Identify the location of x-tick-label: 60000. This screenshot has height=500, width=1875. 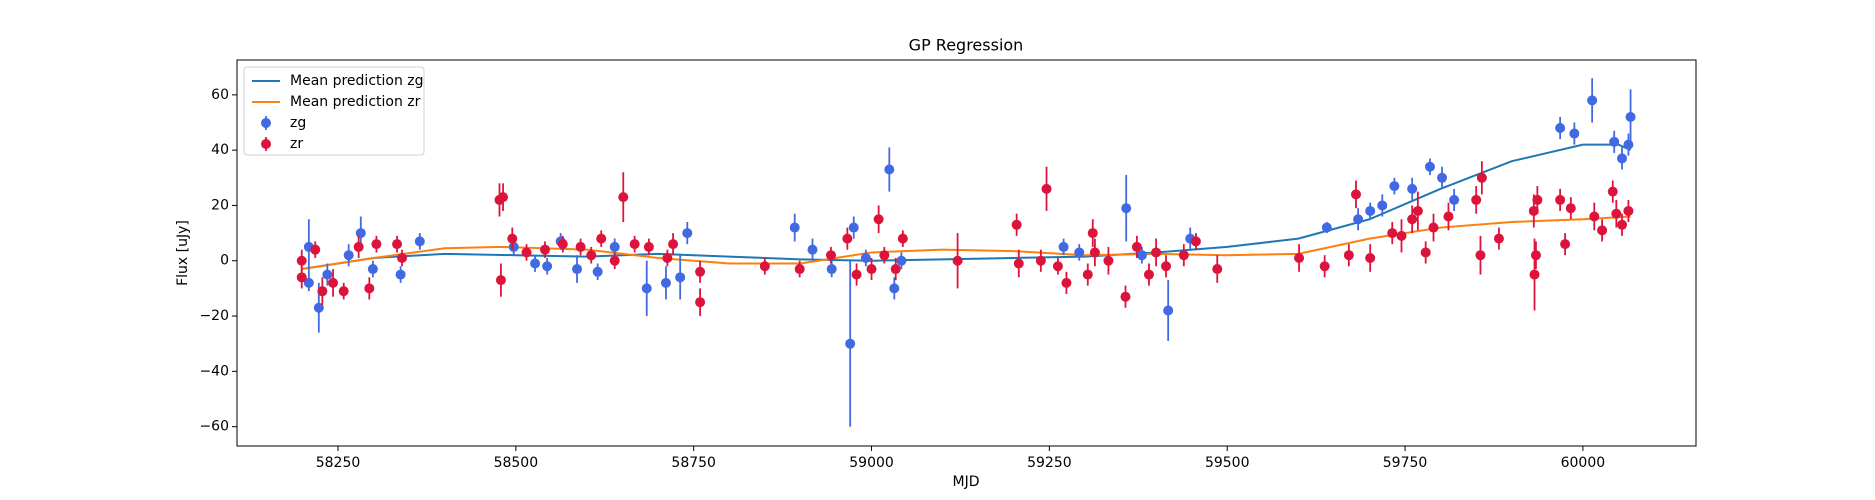
(1583, 463).